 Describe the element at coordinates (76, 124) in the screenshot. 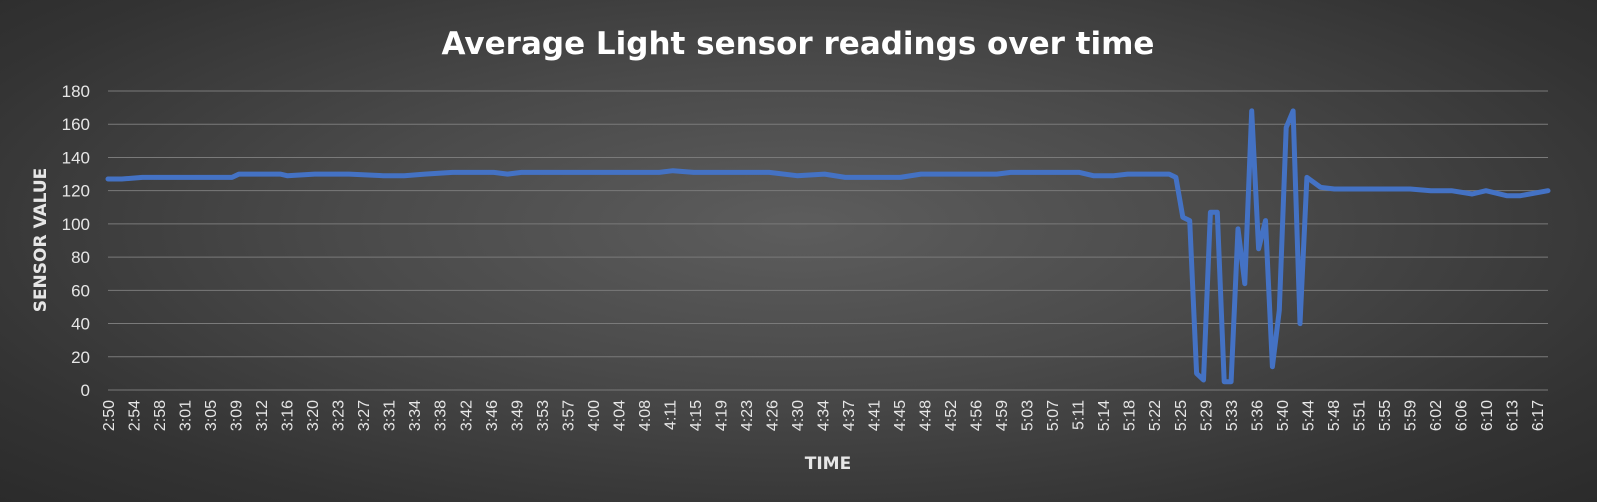

I see `y-tick-label: 160` at that location.